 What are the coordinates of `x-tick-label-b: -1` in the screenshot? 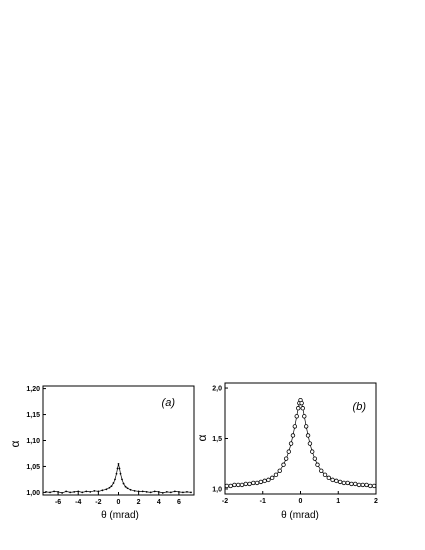 It's located at (263, 501).